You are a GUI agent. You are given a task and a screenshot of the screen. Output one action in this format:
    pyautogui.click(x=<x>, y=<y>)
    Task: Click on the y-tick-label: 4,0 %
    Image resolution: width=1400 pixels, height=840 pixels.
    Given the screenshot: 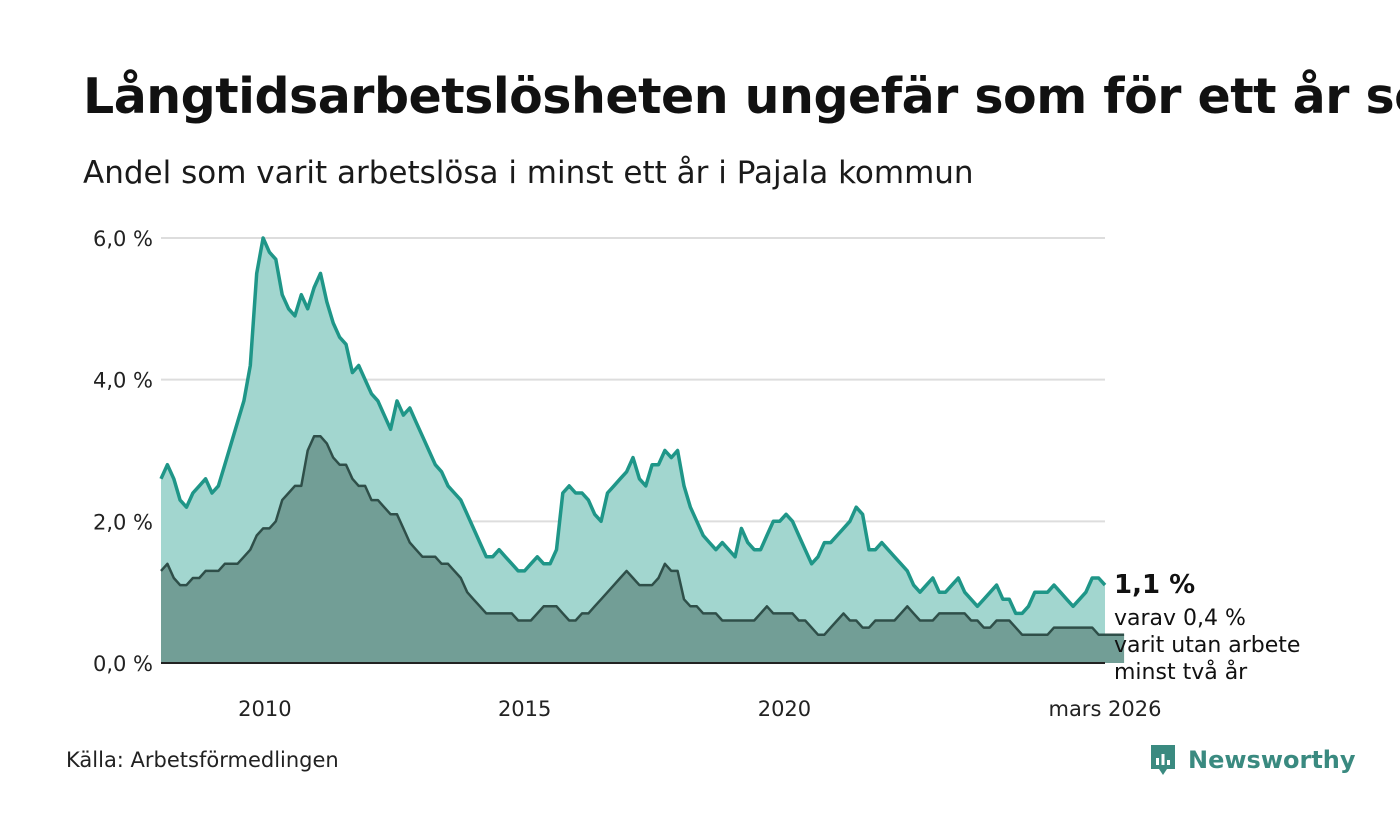 What is the action you would take?
    pyautogui.click(x=123, y=381)
    